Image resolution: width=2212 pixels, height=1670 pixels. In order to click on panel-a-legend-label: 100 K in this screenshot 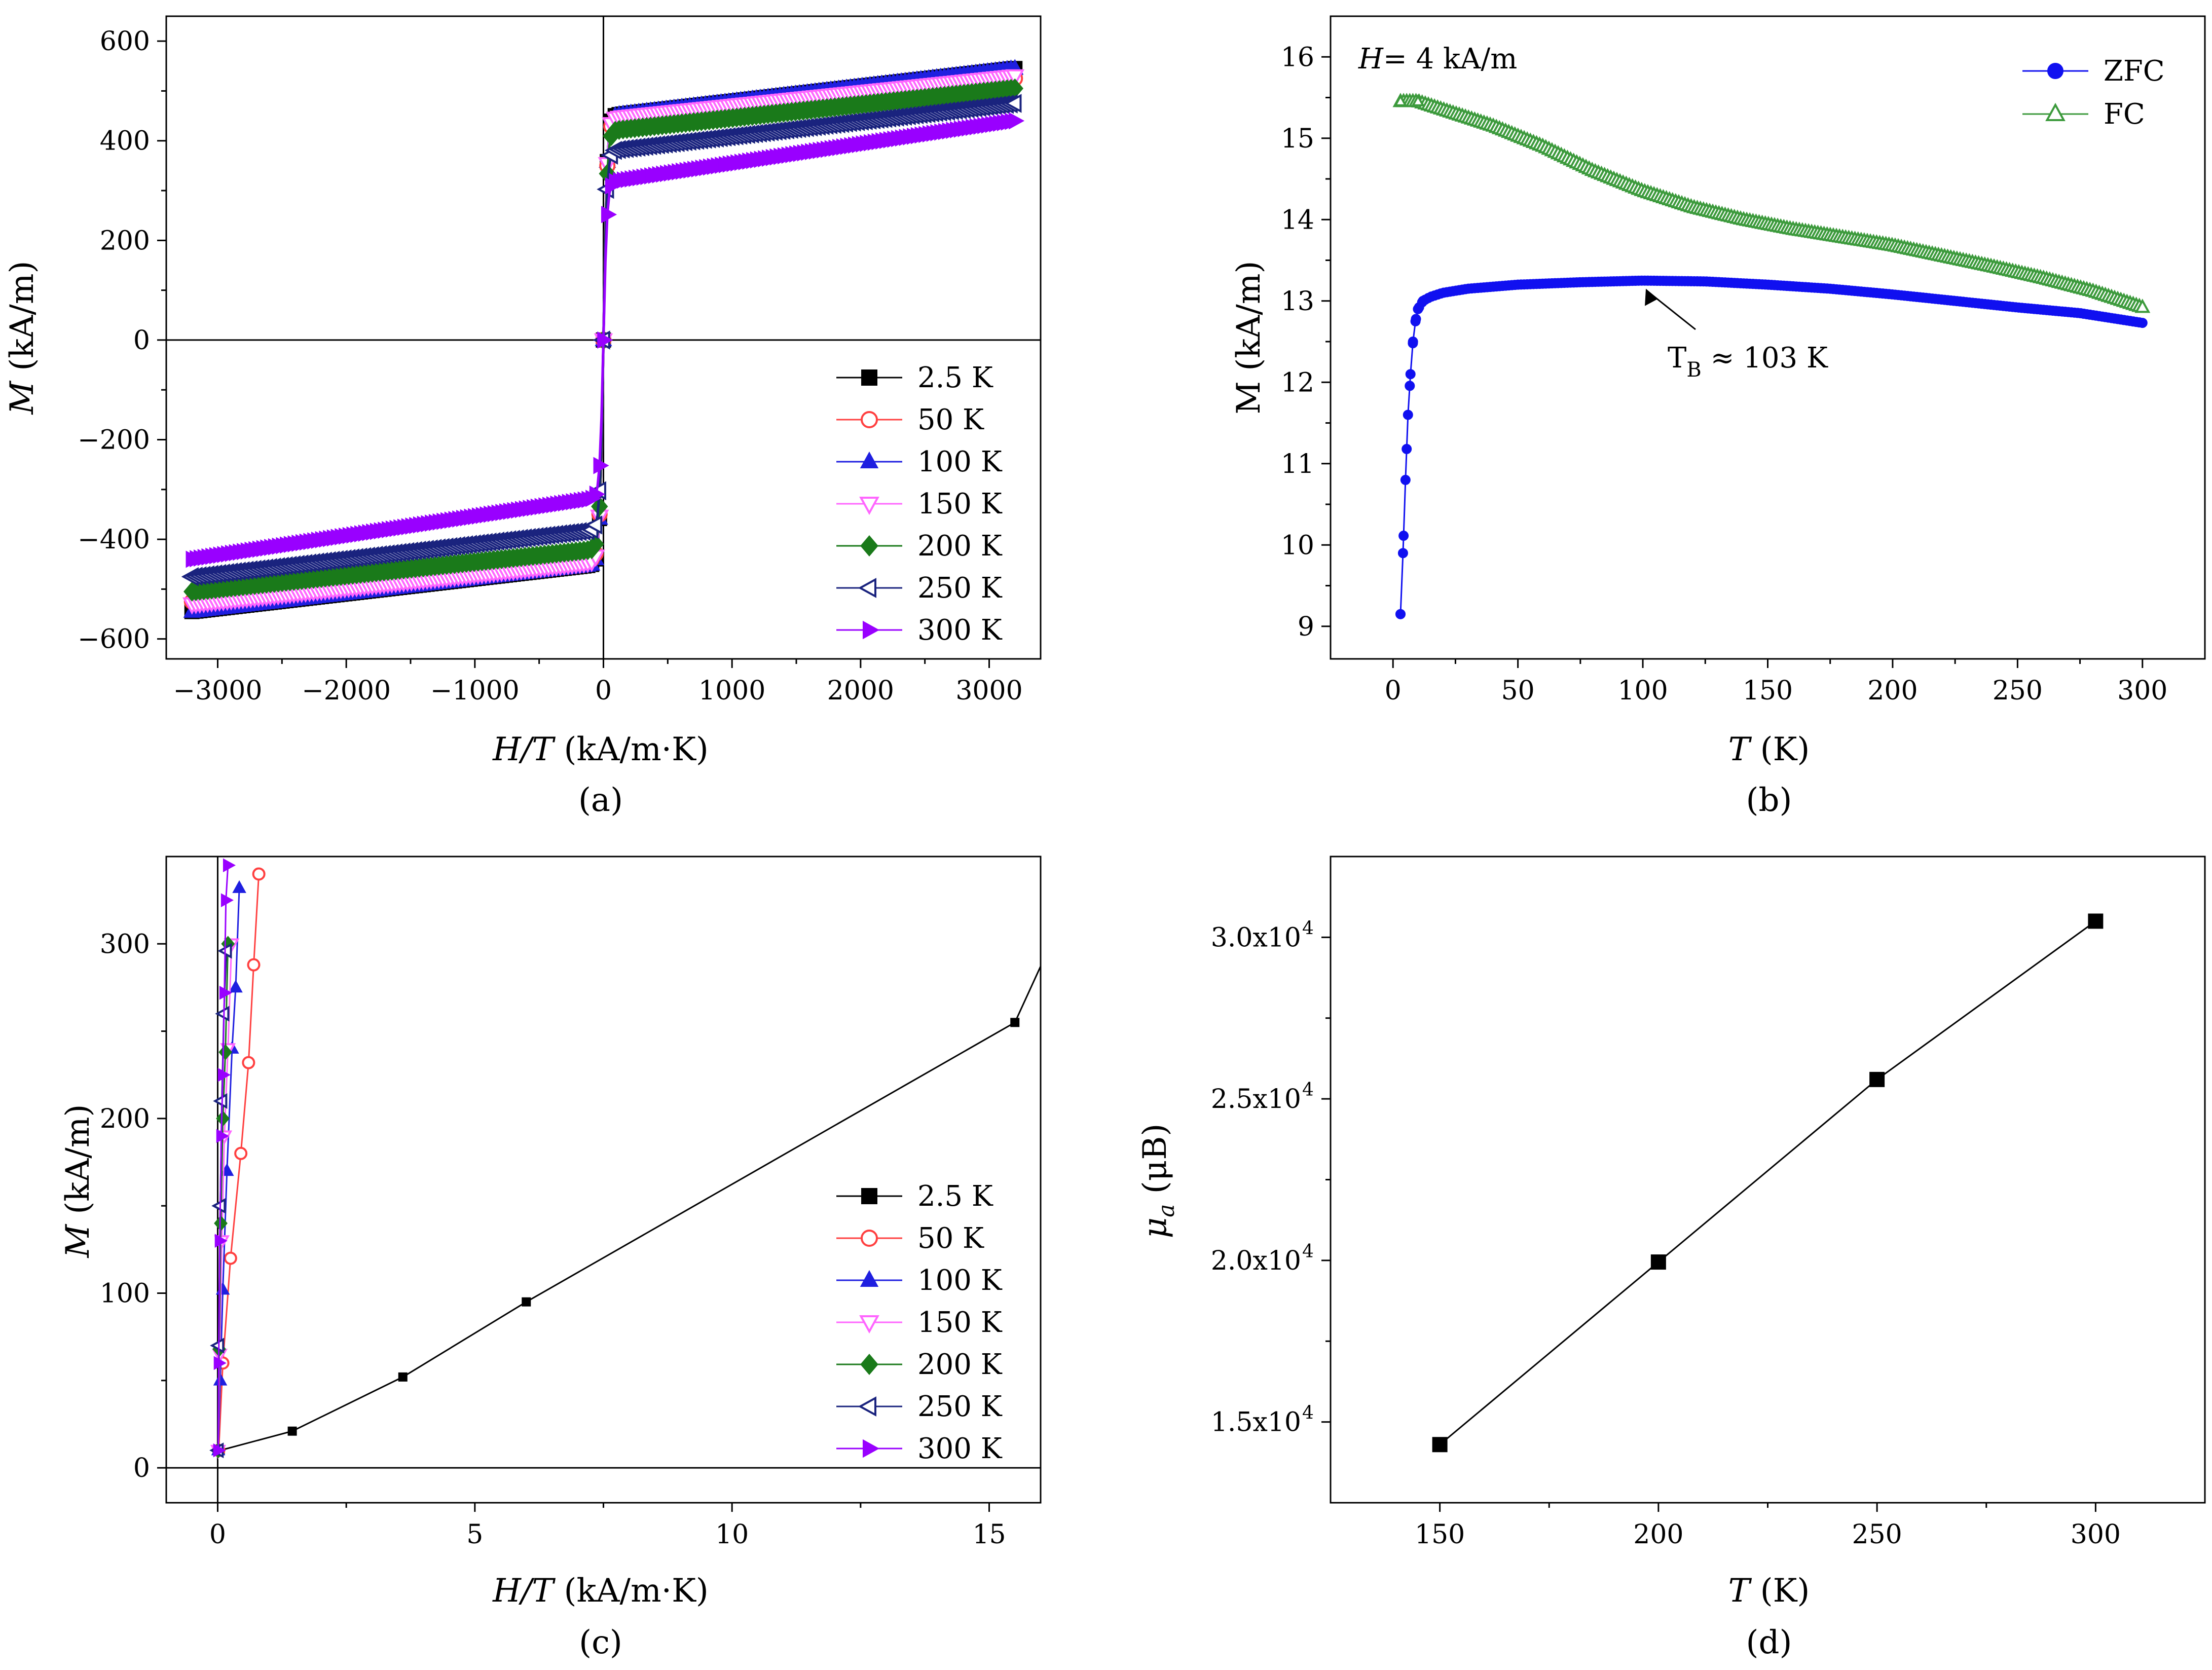, I will do `click(960, 462)`.